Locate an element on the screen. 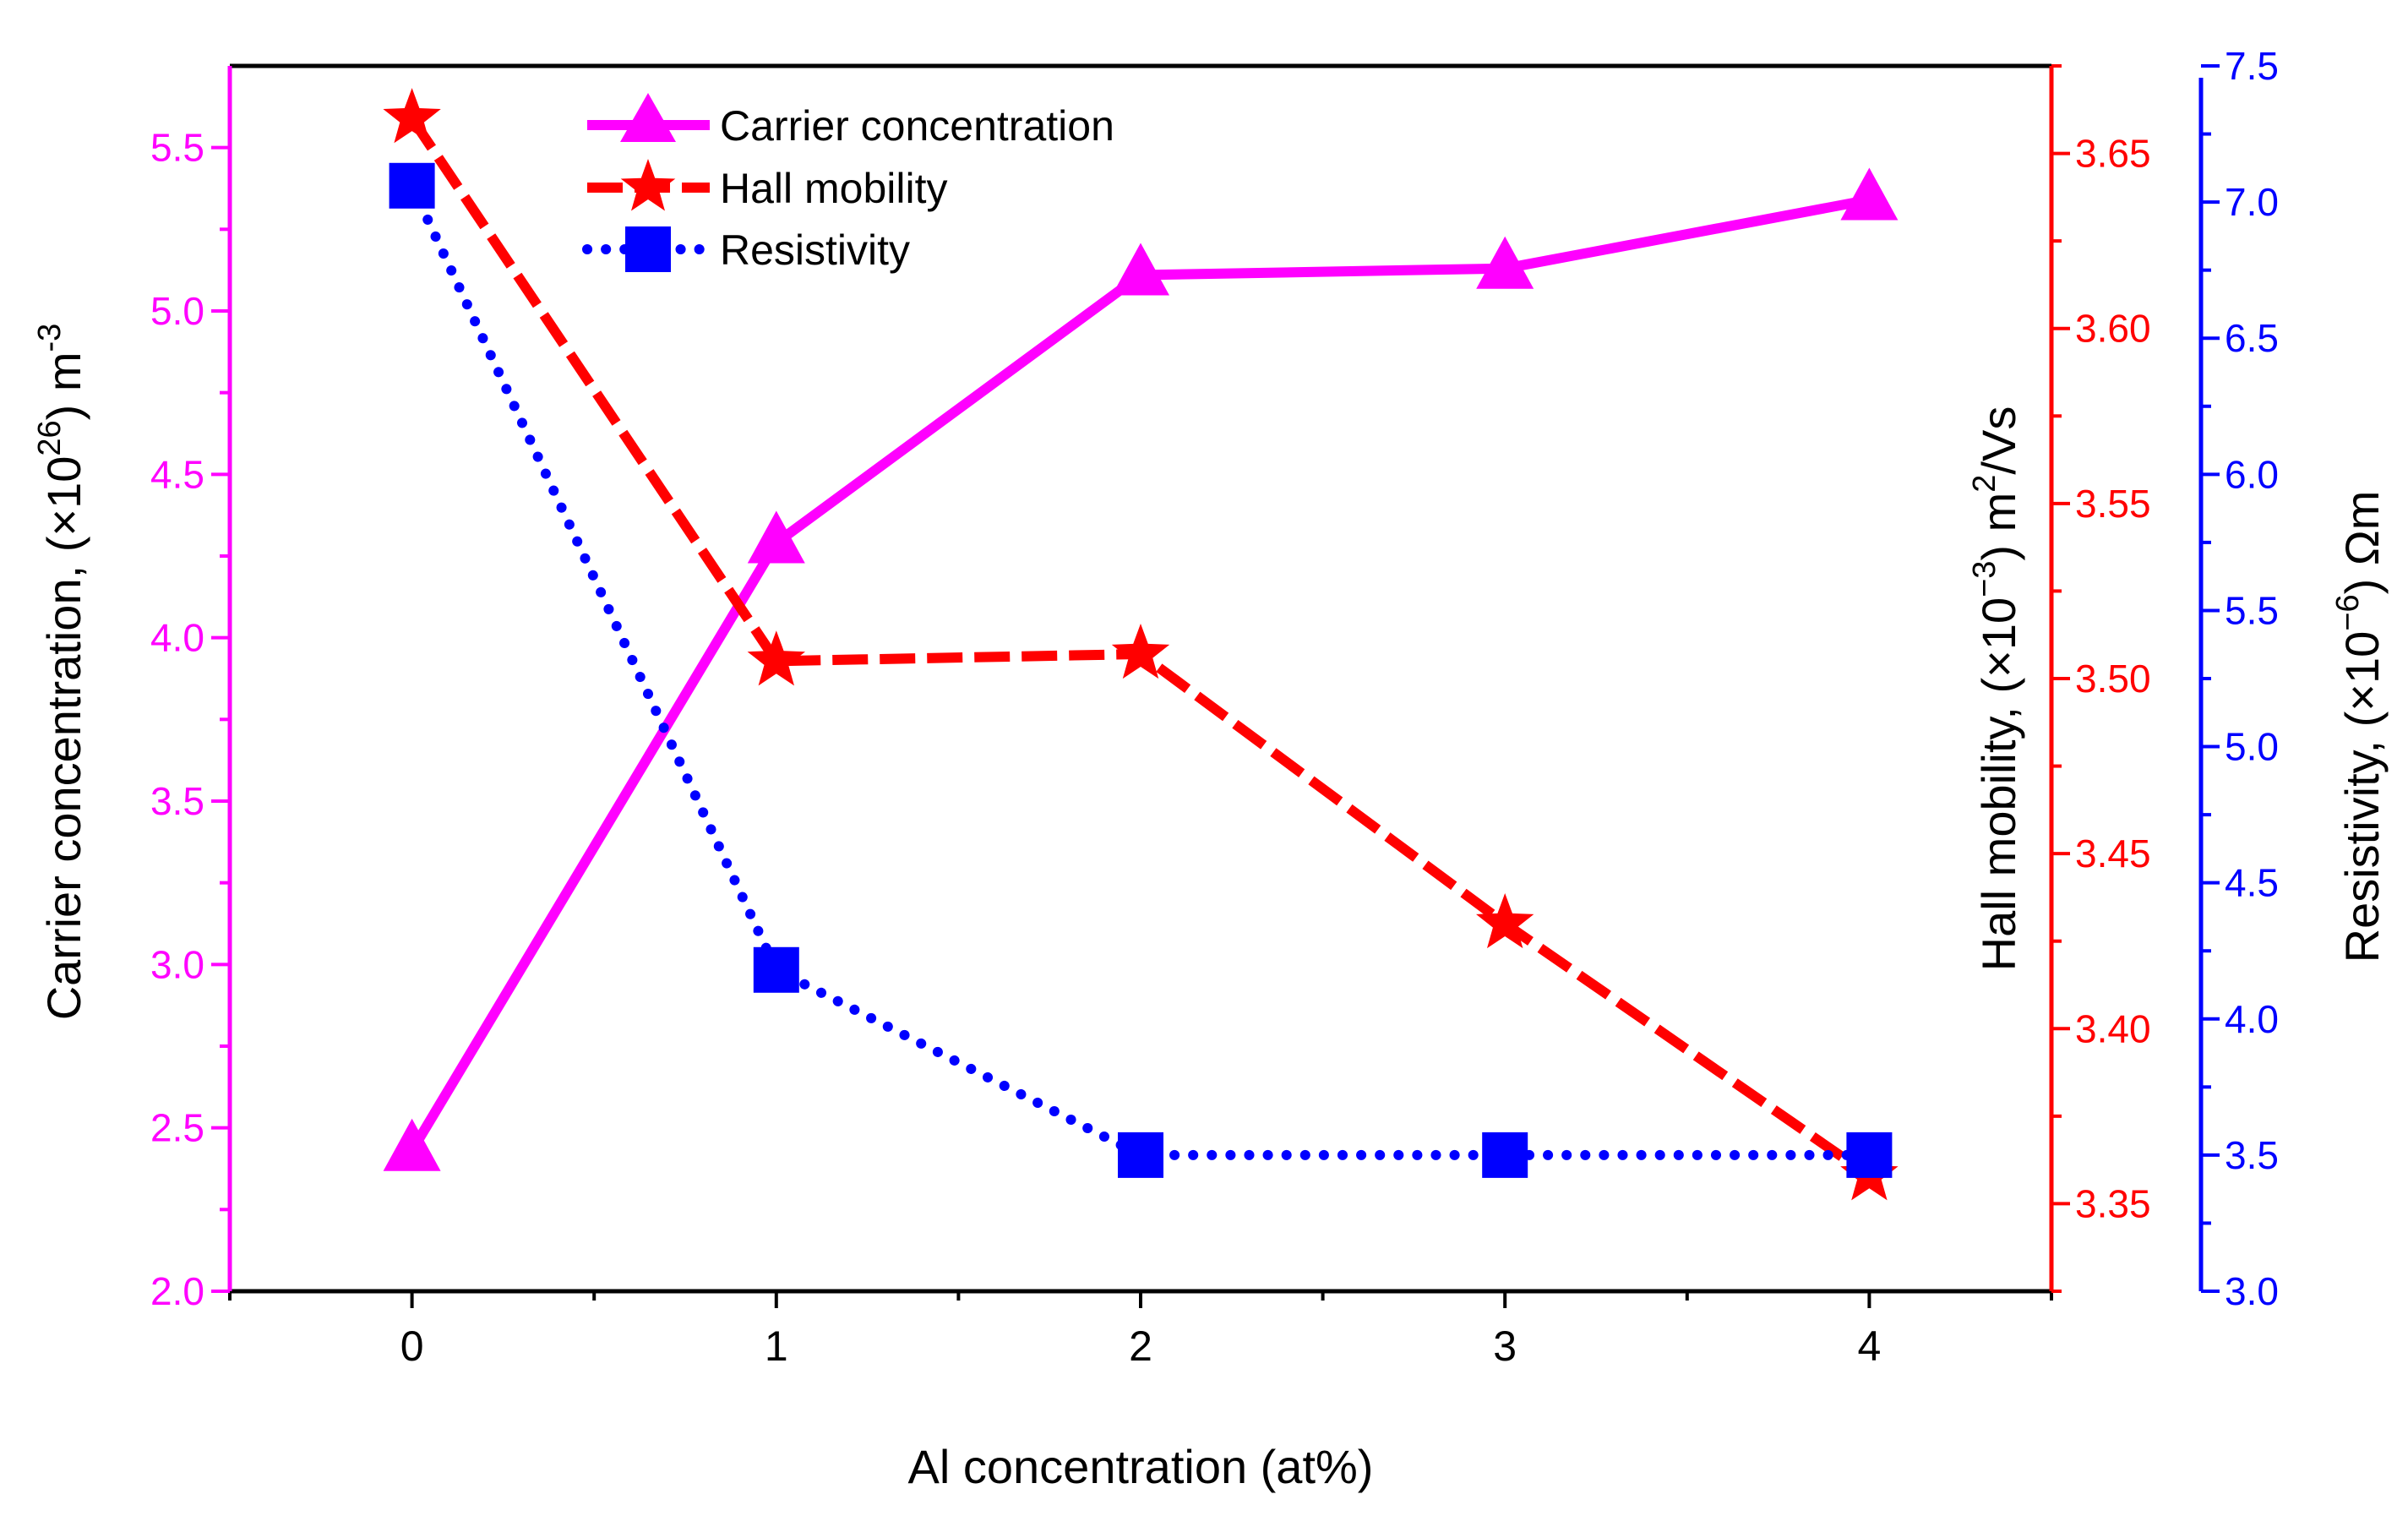 The height and width of the screenshot is (1516, 2408). middle-tick-label: 3.40 is located at coordinates (2113, 1028).